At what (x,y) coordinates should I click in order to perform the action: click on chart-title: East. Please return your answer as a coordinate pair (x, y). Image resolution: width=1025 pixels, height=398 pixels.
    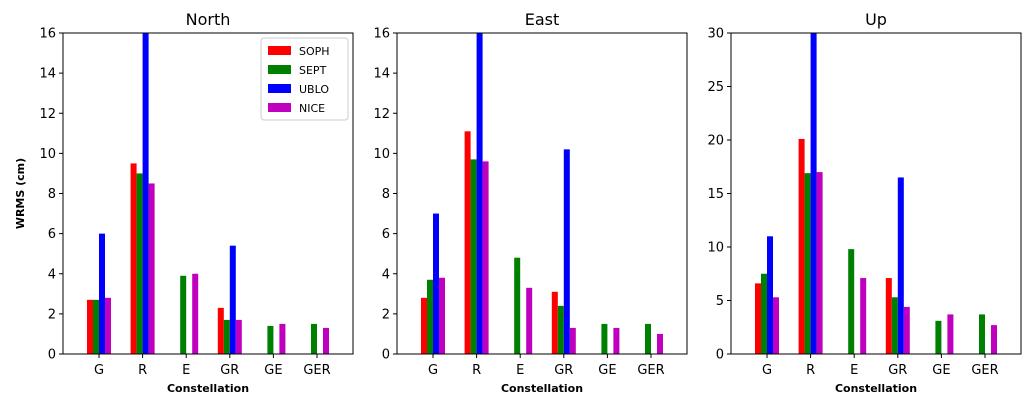
    Looking at the image, I should click on (542, 19).